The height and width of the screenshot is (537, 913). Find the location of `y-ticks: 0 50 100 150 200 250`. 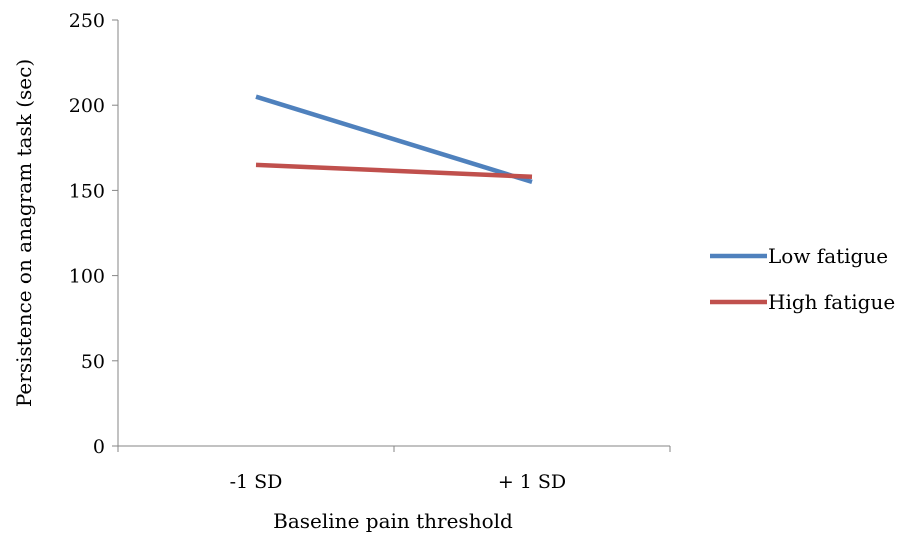

y-ticks: 0 50 100 150 200 250 is located at coordinates (93, 234).